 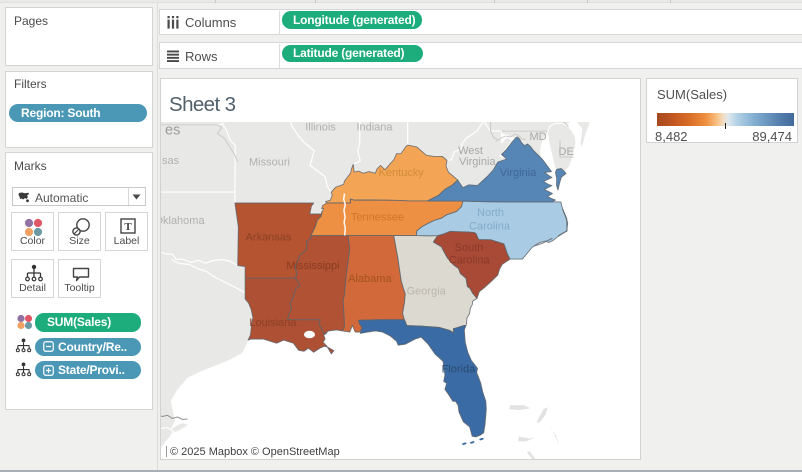 What do you see at coordinates (171, 161) in the screenshot?
I see `svg-text: sas` at bounding box center [171, 161].